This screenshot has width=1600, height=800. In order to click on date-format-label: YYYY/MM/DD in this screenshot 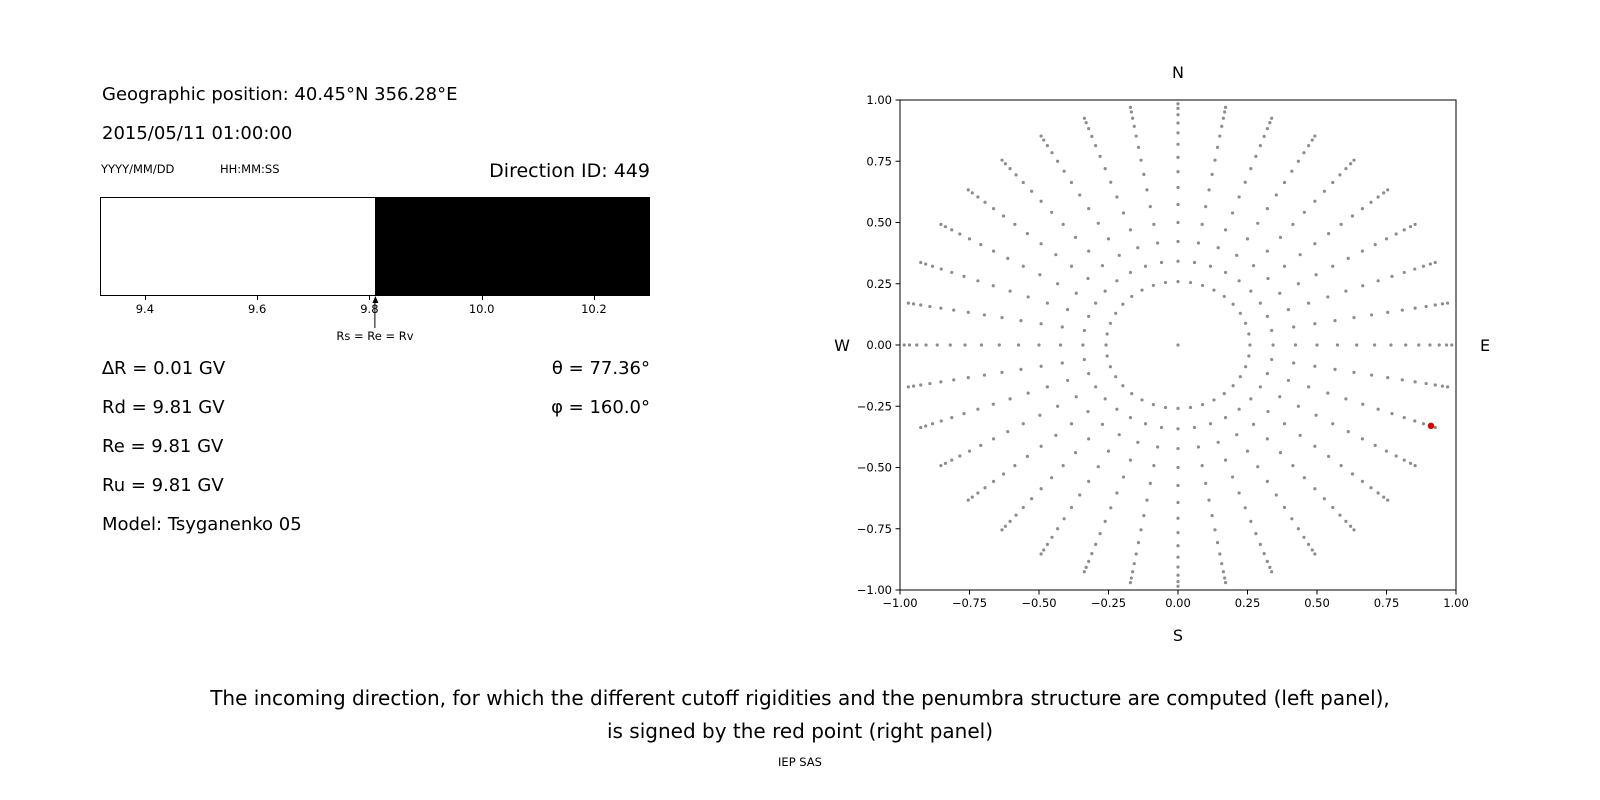, I will do `click(138, 169)`.